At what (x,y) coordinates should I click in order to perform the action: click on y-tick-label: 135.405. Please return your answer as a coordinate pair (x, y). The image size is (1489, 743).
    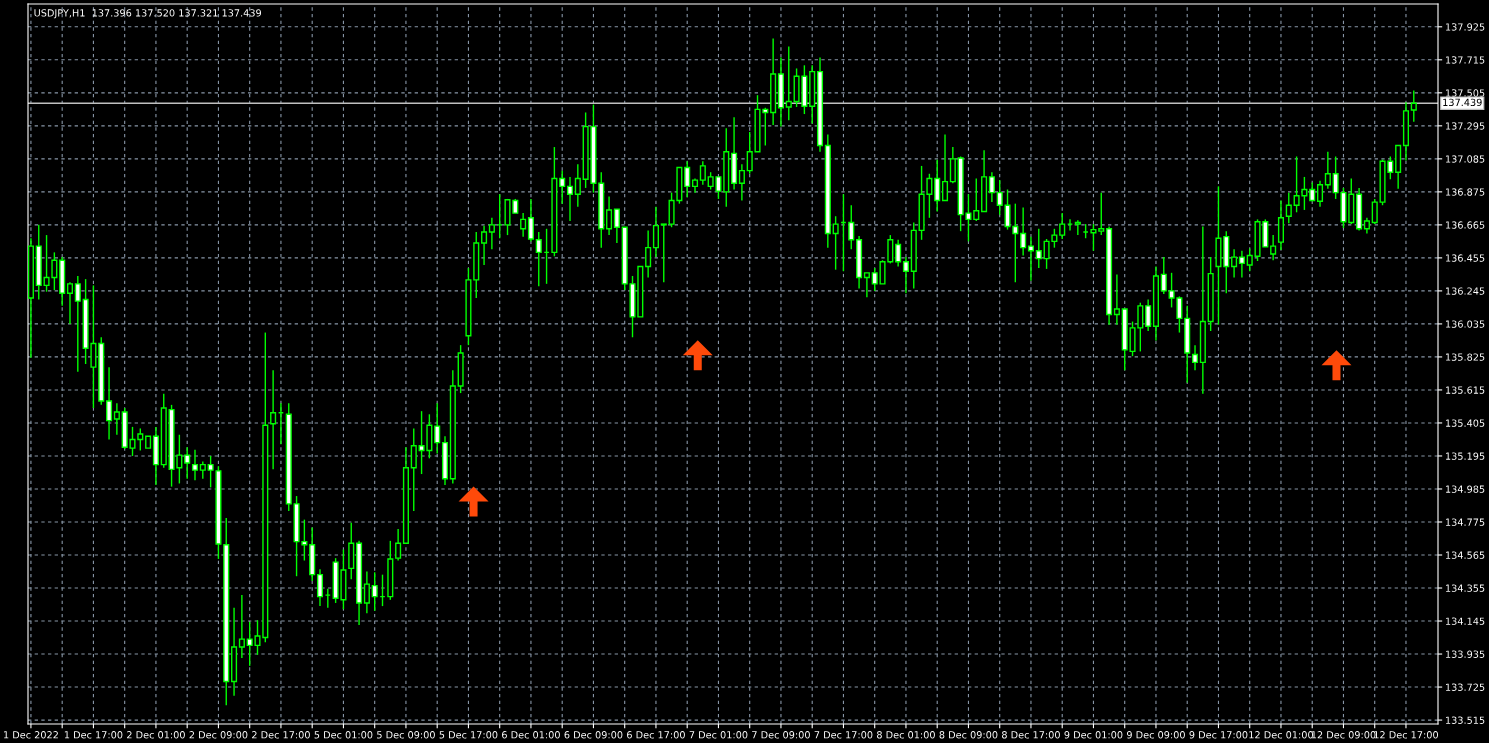
    Looking at the image, I should click on (1465, 423).